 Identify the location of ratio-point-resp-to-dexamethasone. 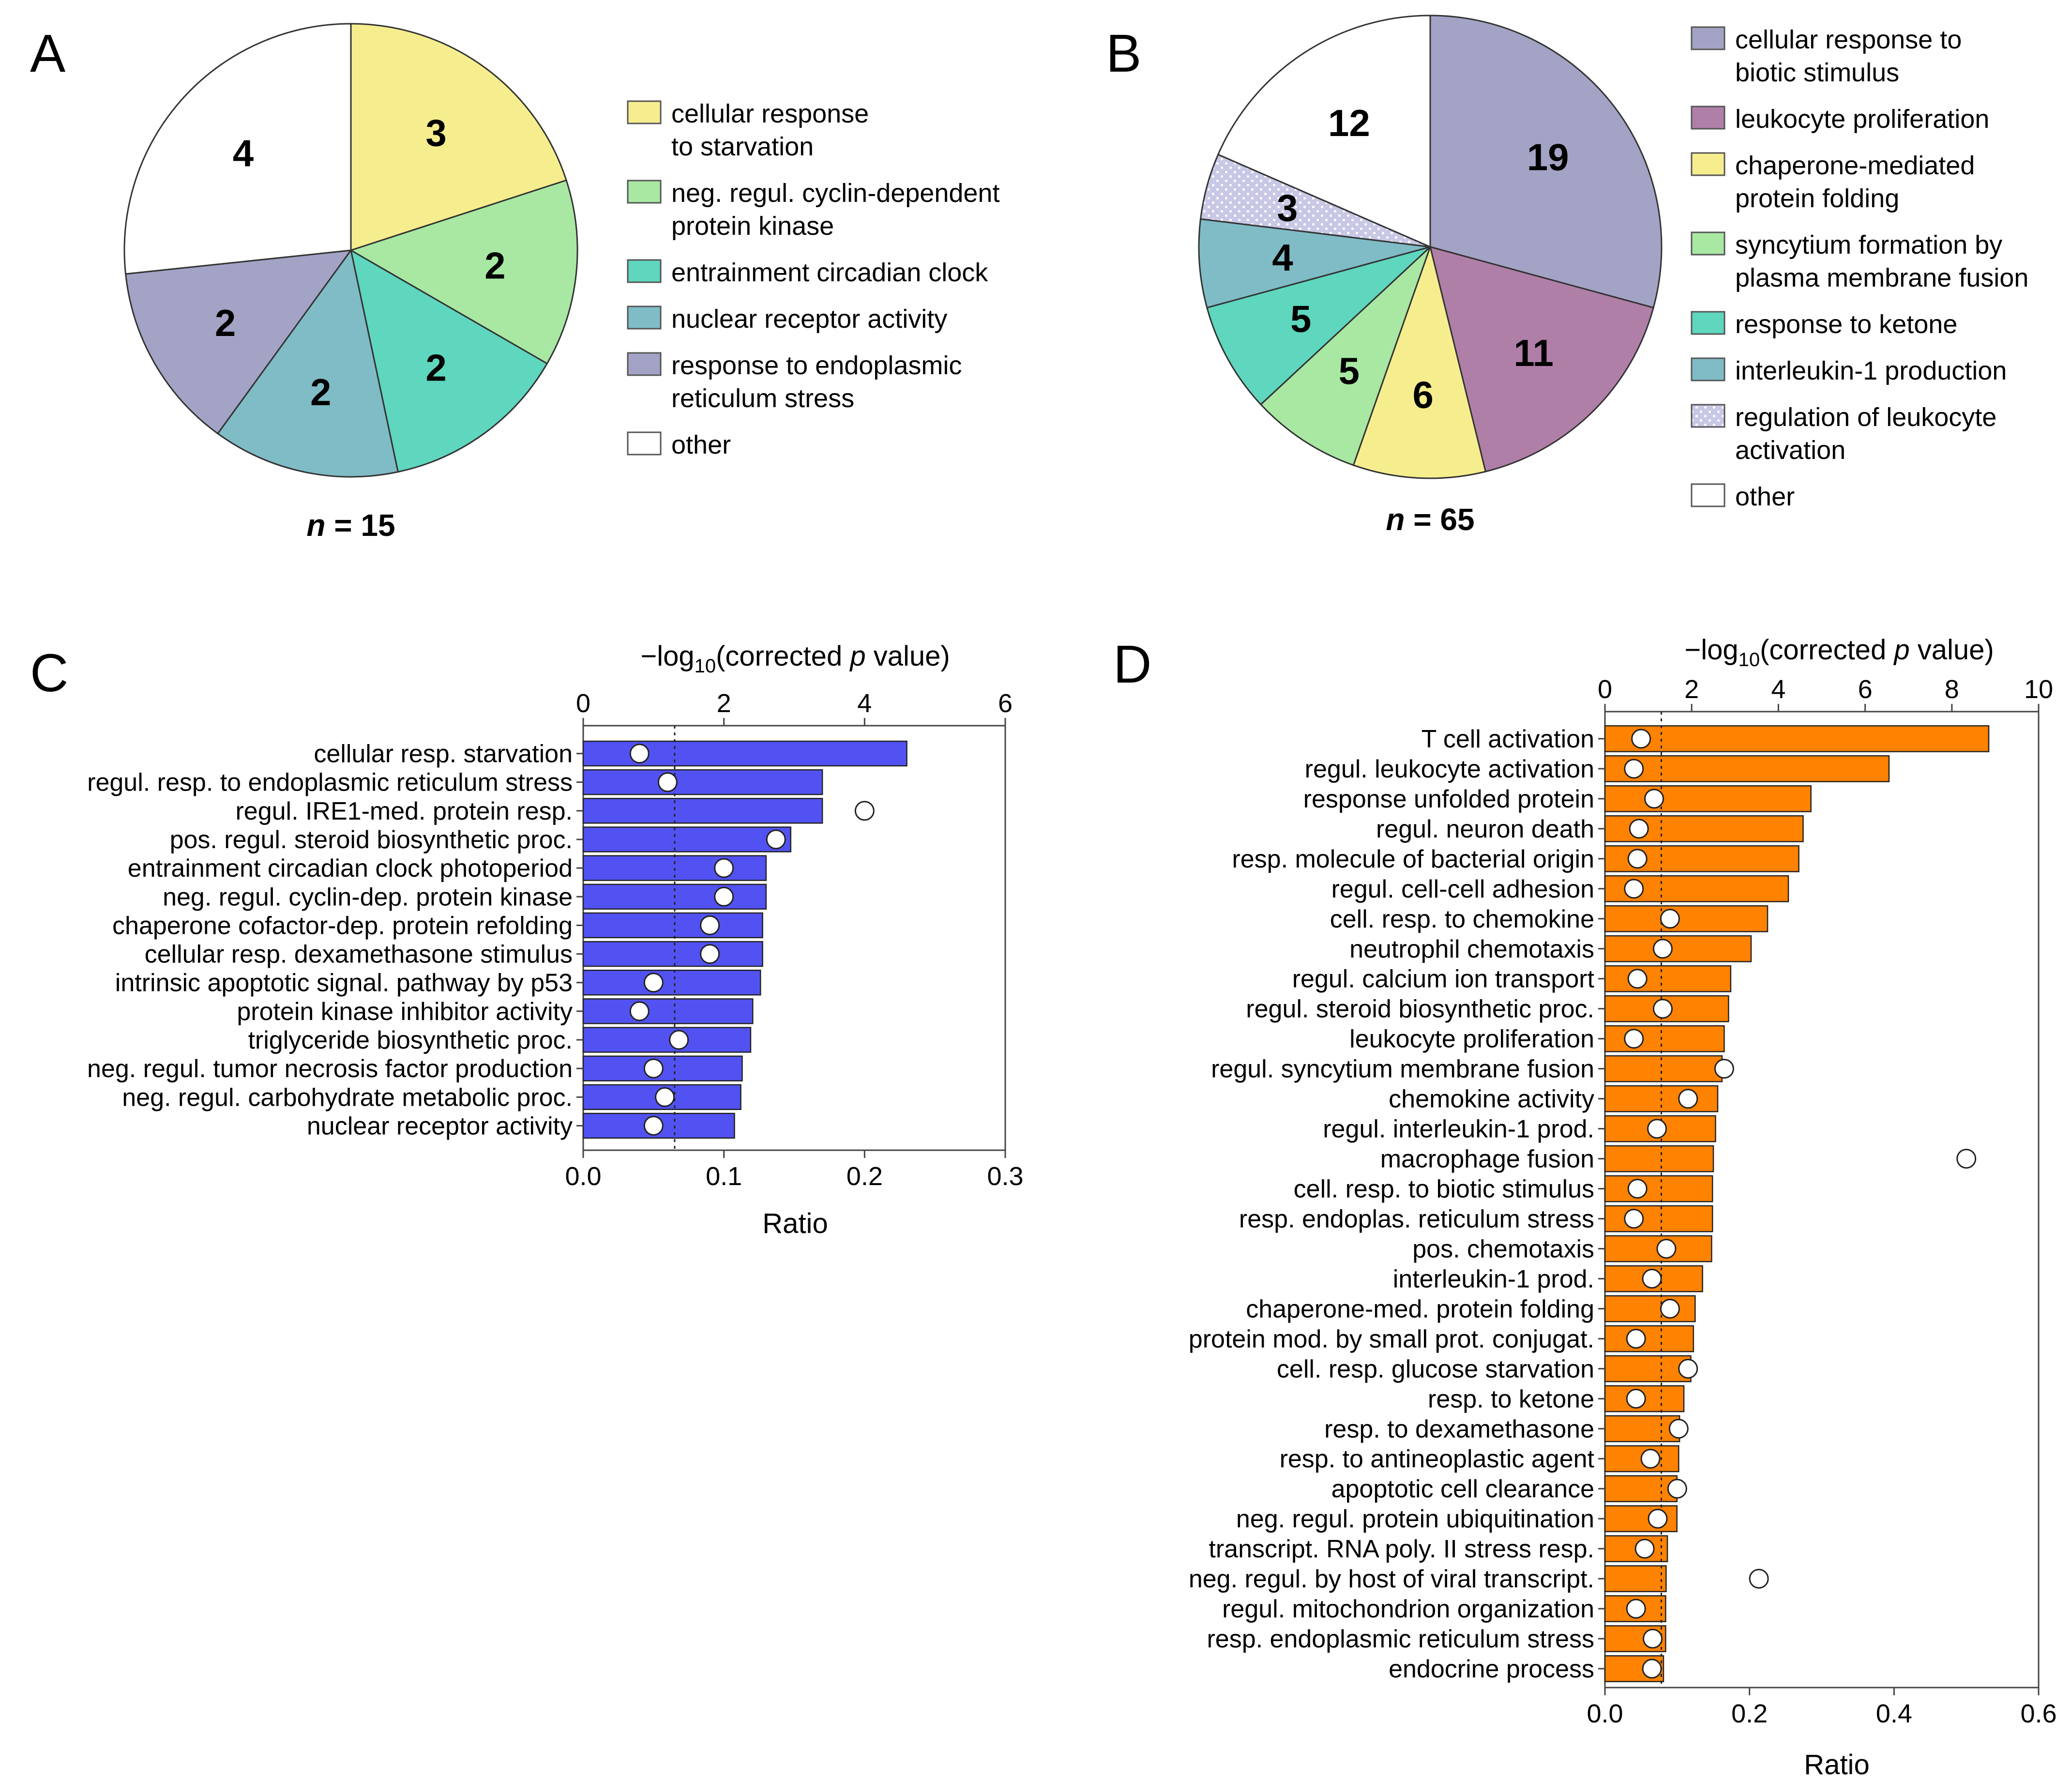
(1678, 1428).